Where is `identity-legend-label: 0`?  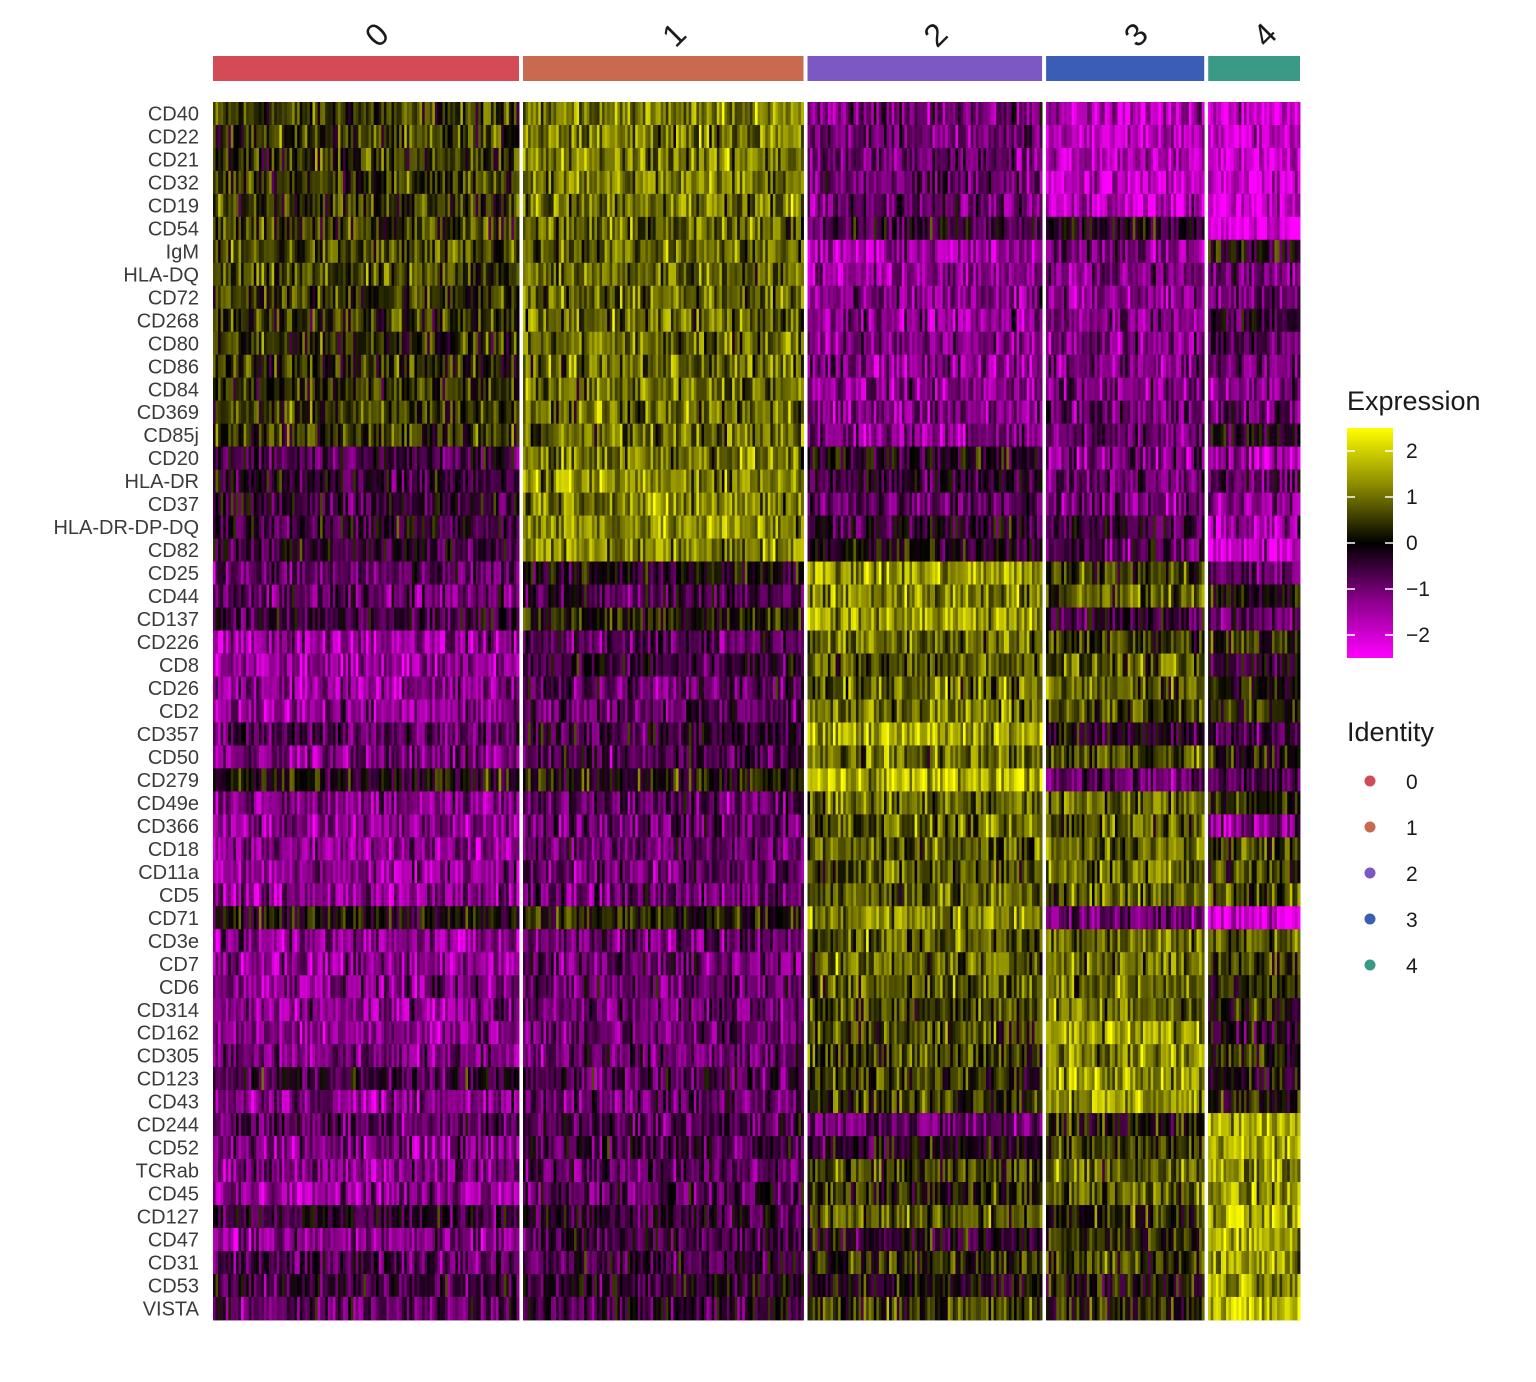
identity-legend-label: 0 is located at coordinates (1412, 782).